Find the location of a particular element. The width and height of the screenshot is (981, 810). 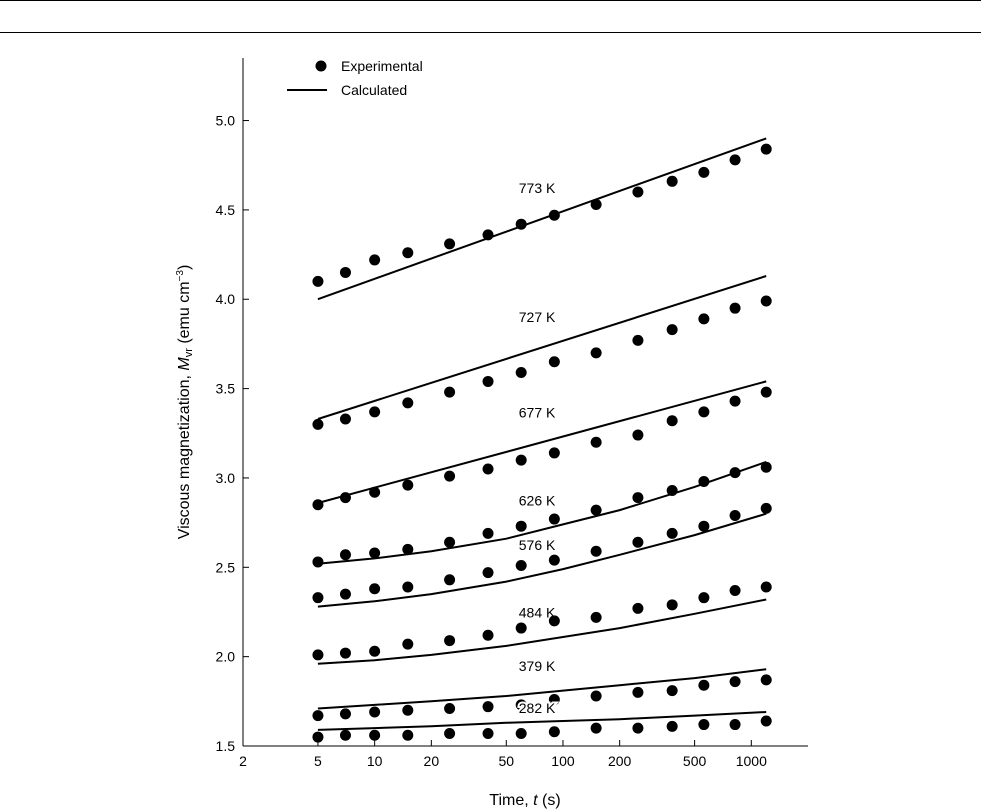

y-tick-label: 2.5 is located at coordinates (226, 567).